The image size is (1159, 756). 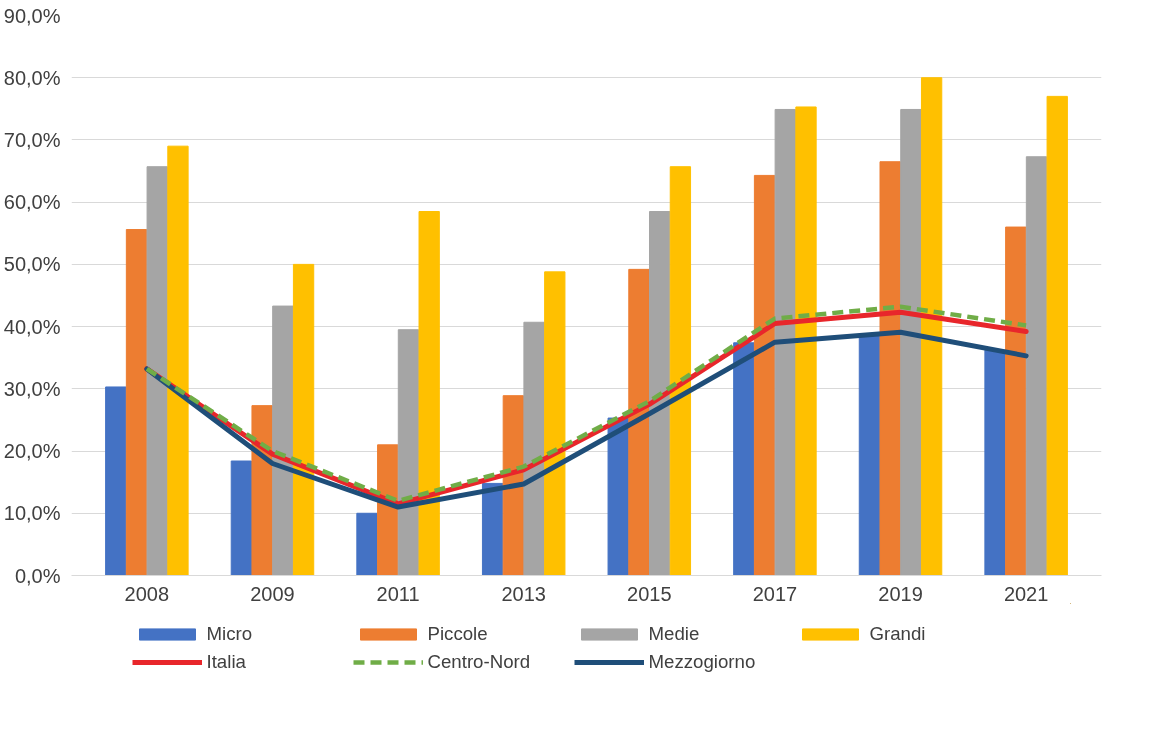 What do you see at coordinates (32, 326) in the screenshot?
I see `y-tick-label: 40,0%` at bounding box center [32, 326].